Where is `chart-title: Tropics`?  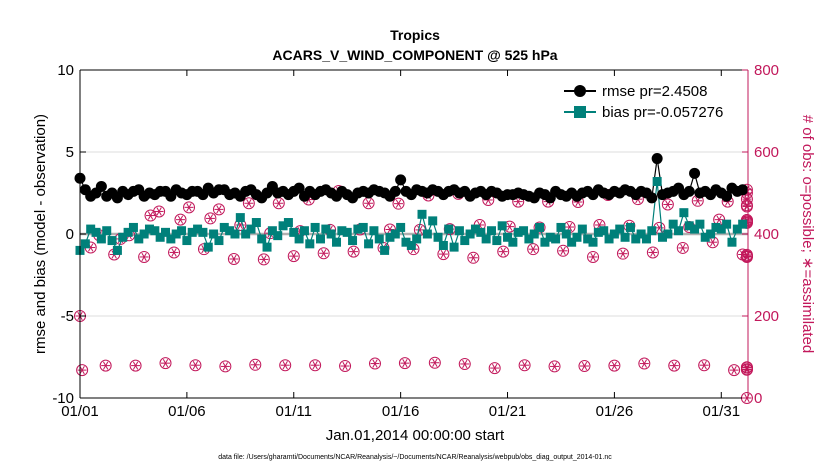
chart-title: Tropics is located at coordinates (415, 35).